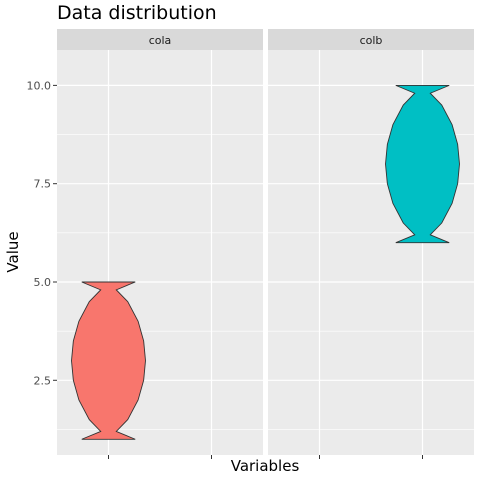 Image resolution: width=480 pixels, height=480 pixels. What do you see at coordinates (39, 85) in the screenshot?
I see `y-tick-label: 10.0` at bounding box center [39, 85].